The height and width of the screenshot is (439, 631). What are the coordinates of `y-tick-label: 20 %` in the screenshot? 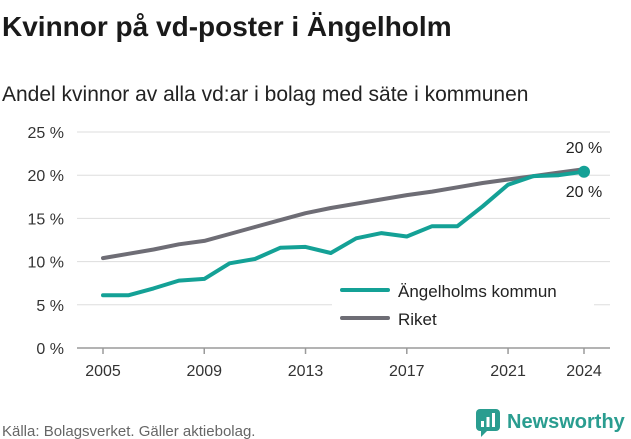 It's located at (46, 176).